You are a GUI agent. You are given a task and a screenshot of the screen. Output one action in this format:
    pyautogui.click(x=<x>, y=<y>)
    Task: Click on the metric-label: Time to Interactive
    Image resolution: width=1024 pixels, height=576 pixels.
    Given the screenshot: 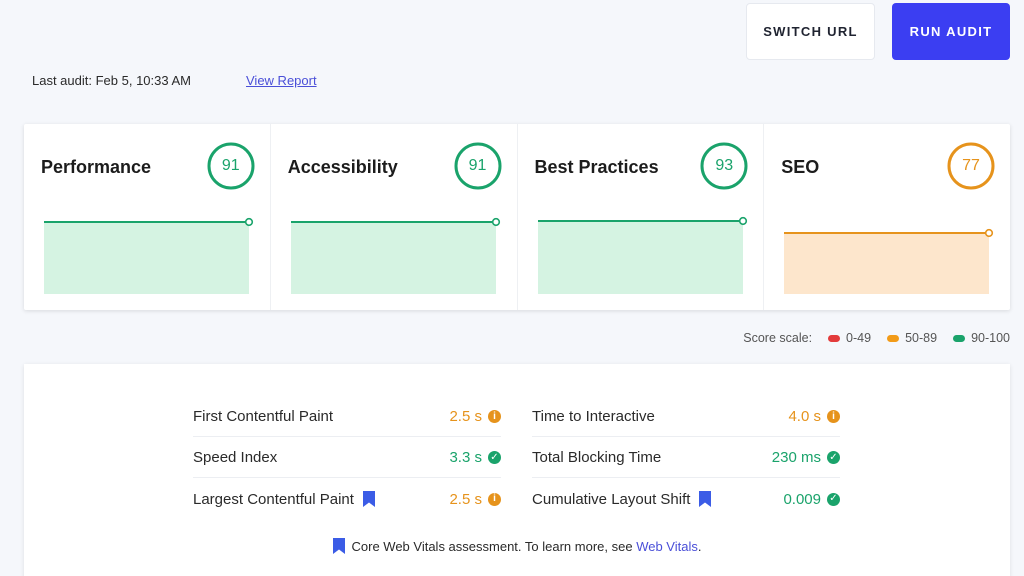 What is the action you would take?
    pyautogui.click(x=593, y=416)
    